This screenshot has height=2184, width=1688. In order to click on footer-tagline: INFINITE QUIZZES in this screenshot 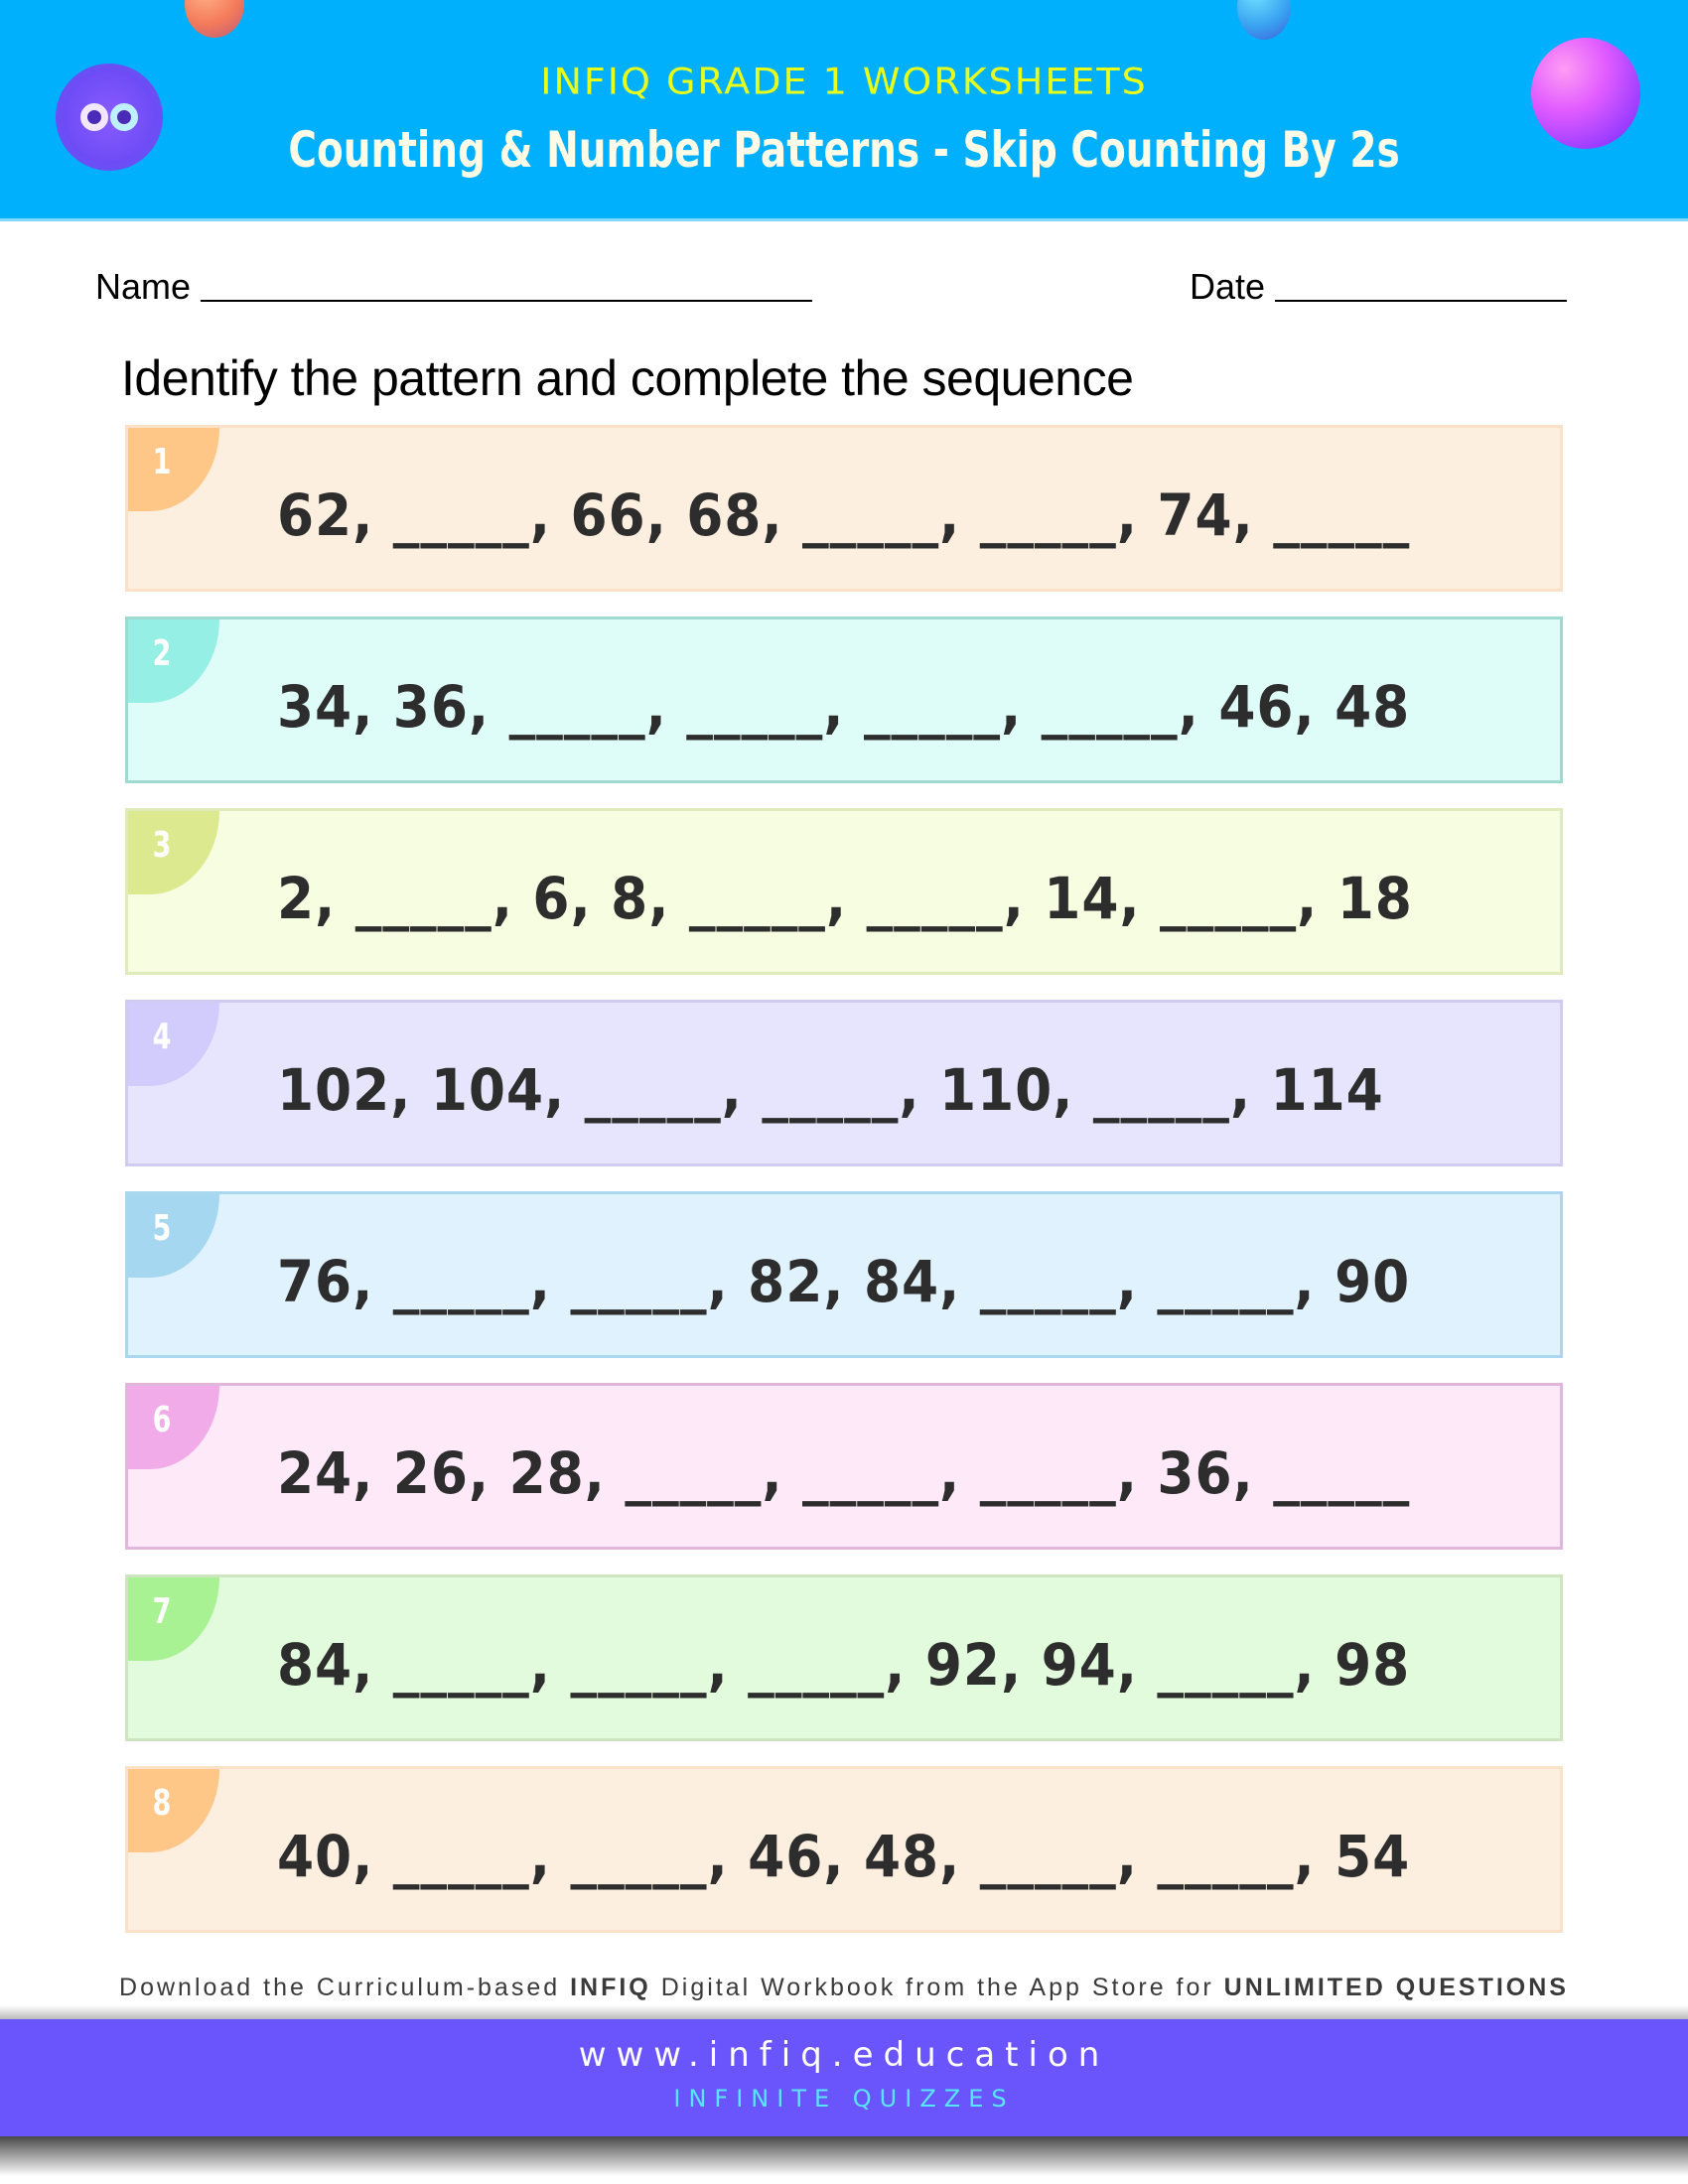, I will do `click(844, 2099)`.